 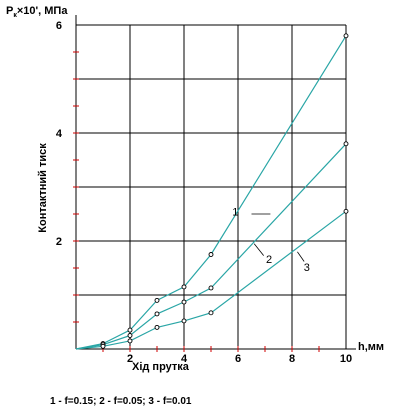 What do you see at coordinates (59, 242) in the screenshot?
I see `y-tick-label: 2` at bounding box center [59, 242].